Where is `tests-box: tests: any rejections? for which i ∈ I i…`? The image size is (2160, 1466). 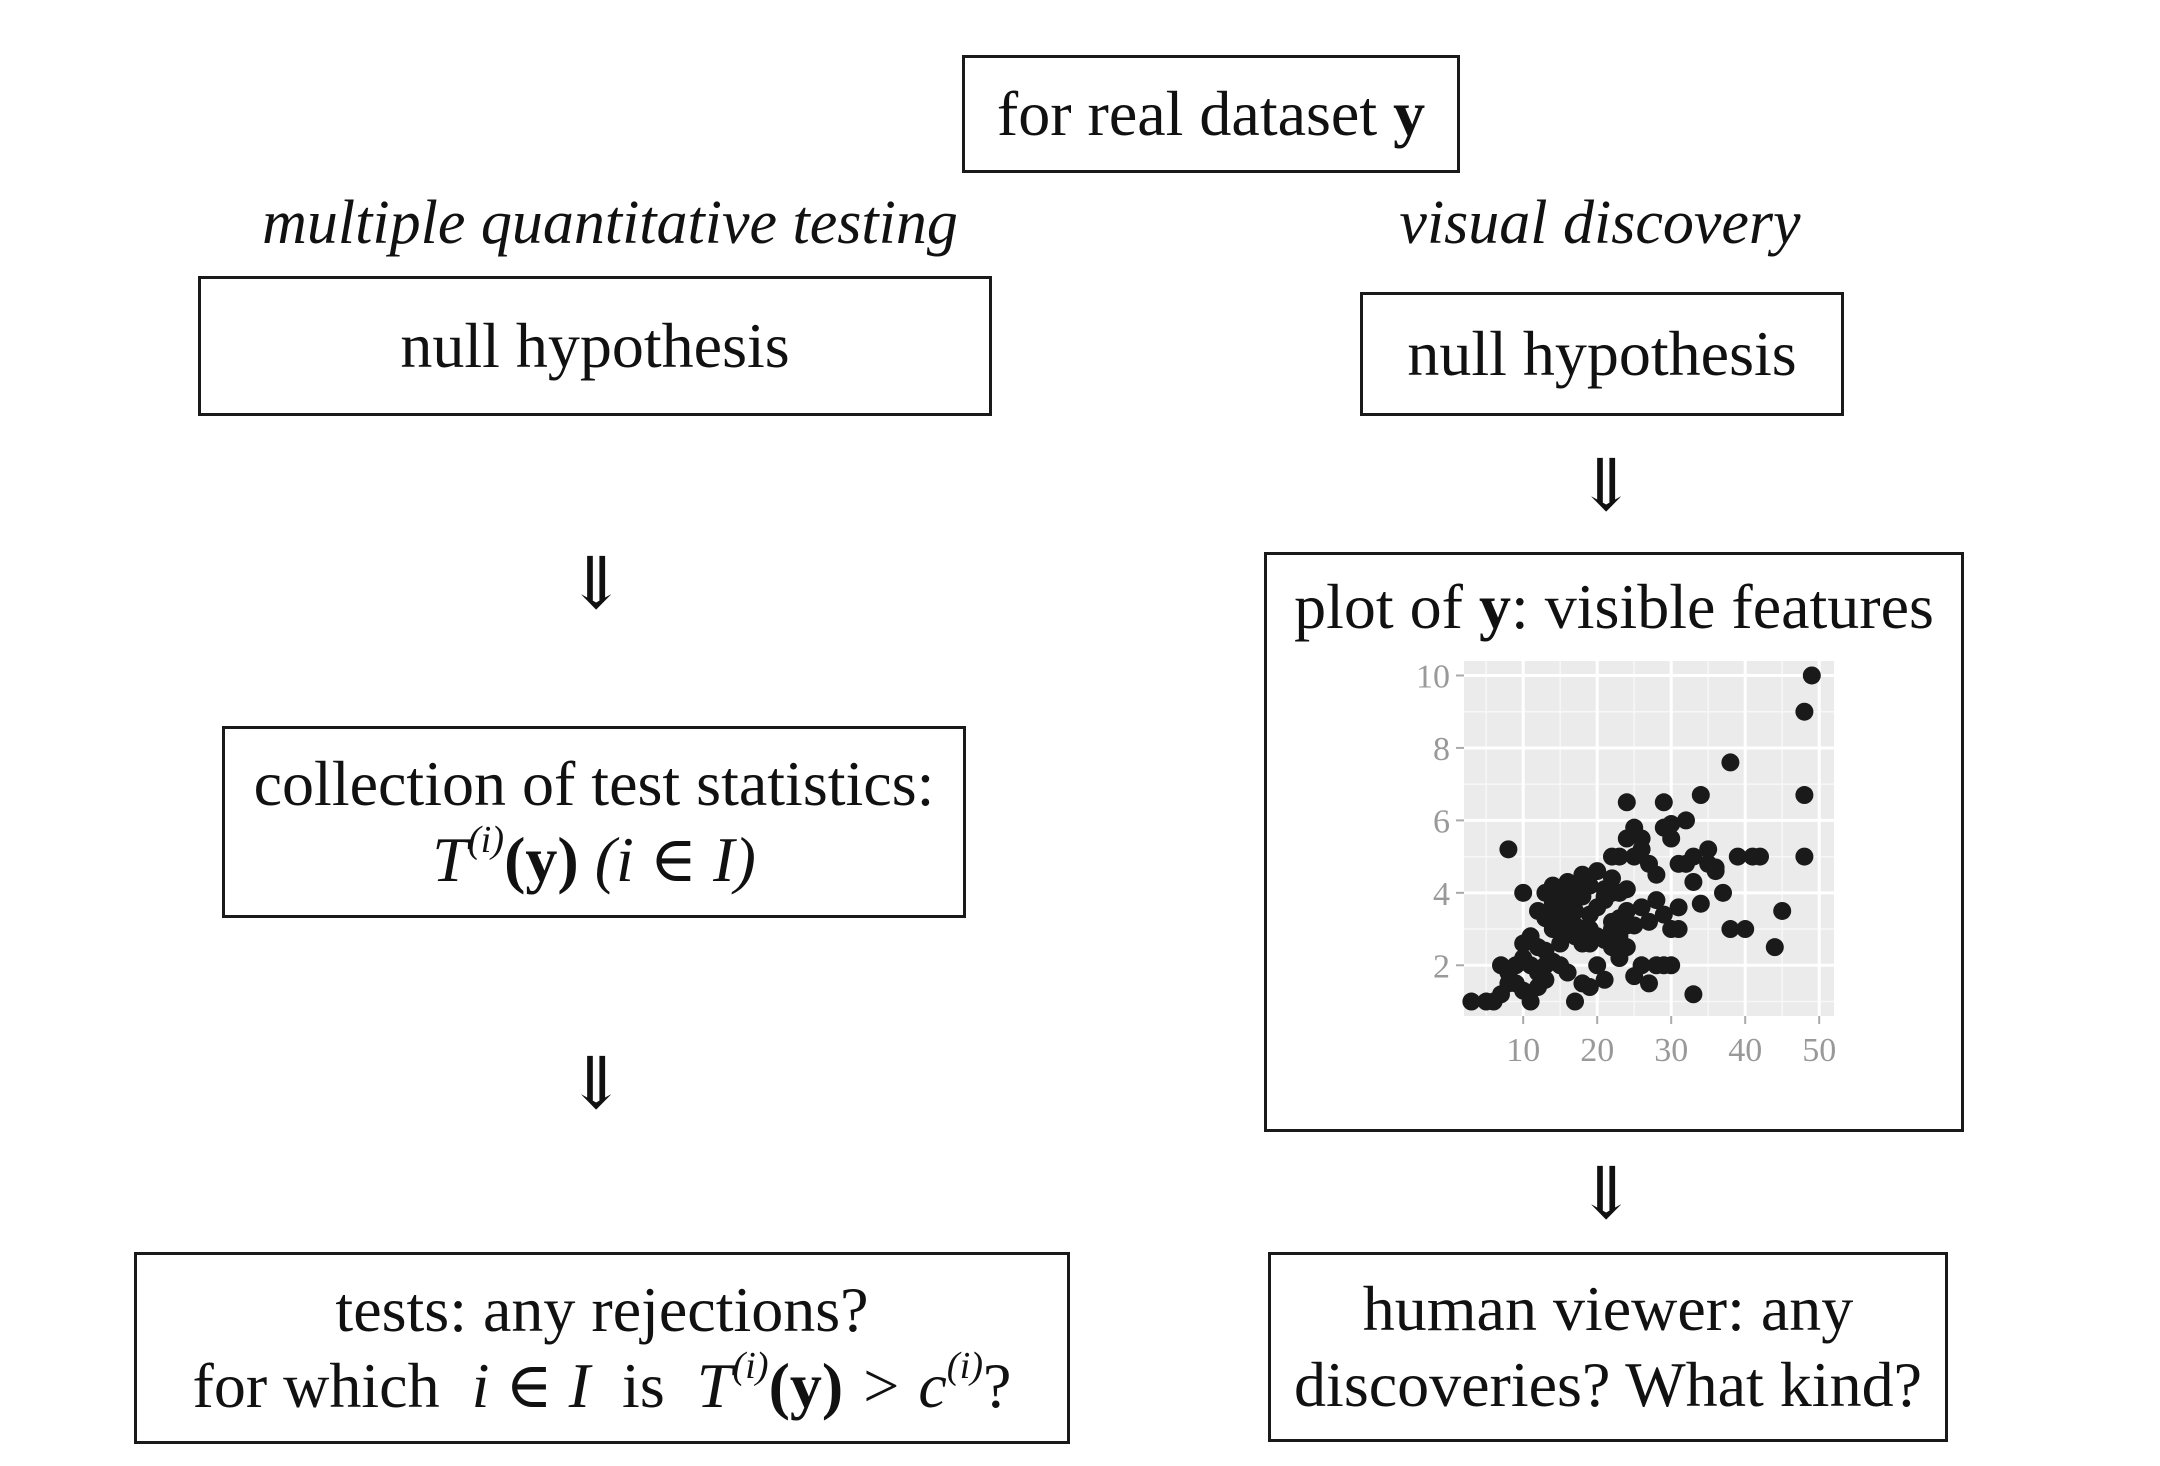 tests-box: tests: any rejections? for which i ∈ I i… is located at coordinates (602, 1348).